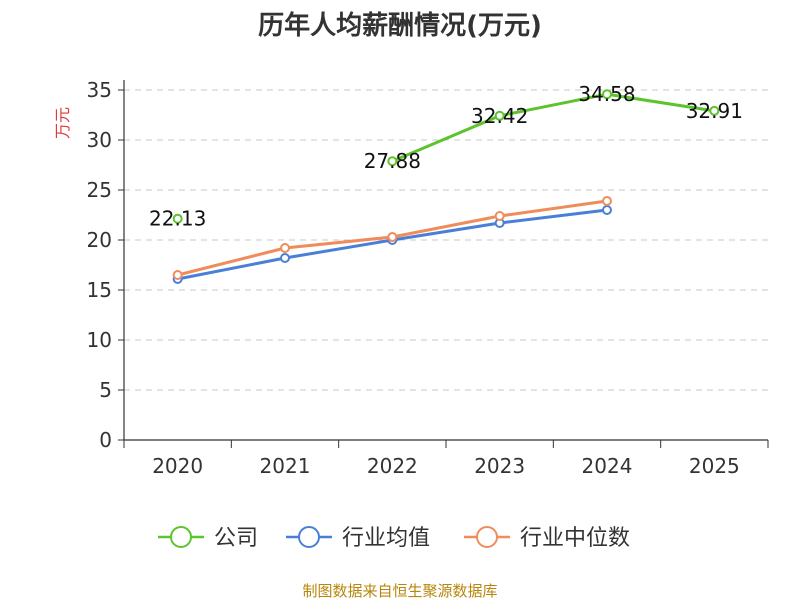  What do you see at coordinates (575, 538) in the screenshot?
I see `legend-label: 行业中位数` at bounding box center [575, 538].